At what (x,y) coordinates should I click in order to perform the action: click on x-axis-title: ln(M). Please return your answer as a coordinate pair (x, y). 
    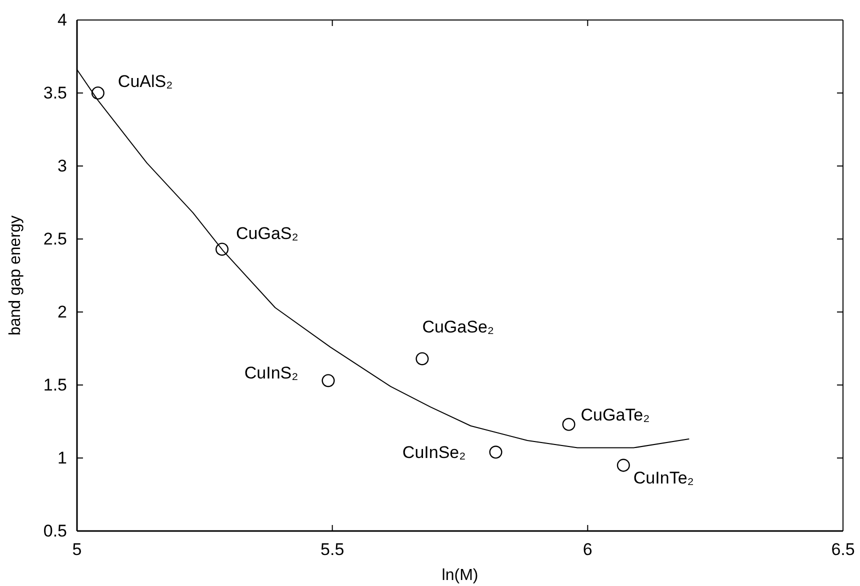
    Looking at the image, I should click on (460, 575).